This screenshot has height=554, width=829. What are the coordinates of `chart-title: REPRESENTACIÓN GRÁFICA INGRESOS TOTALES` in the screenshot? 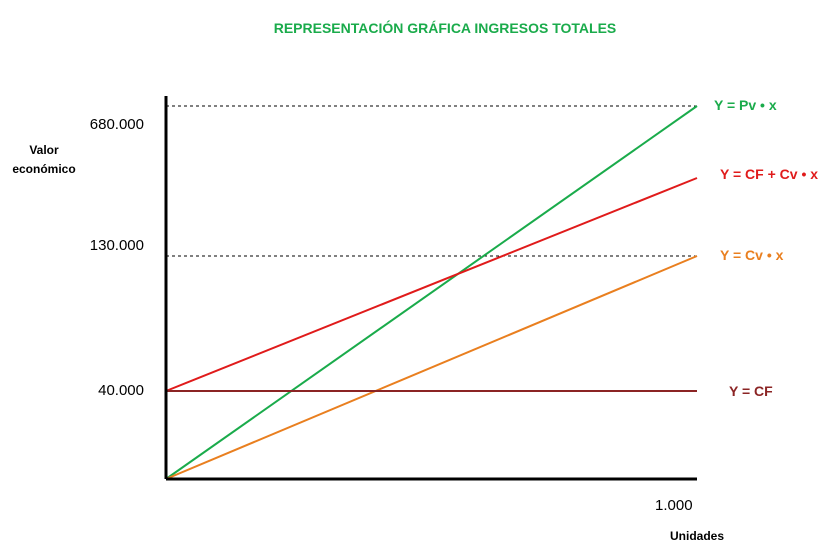 It's located at (445, 28).